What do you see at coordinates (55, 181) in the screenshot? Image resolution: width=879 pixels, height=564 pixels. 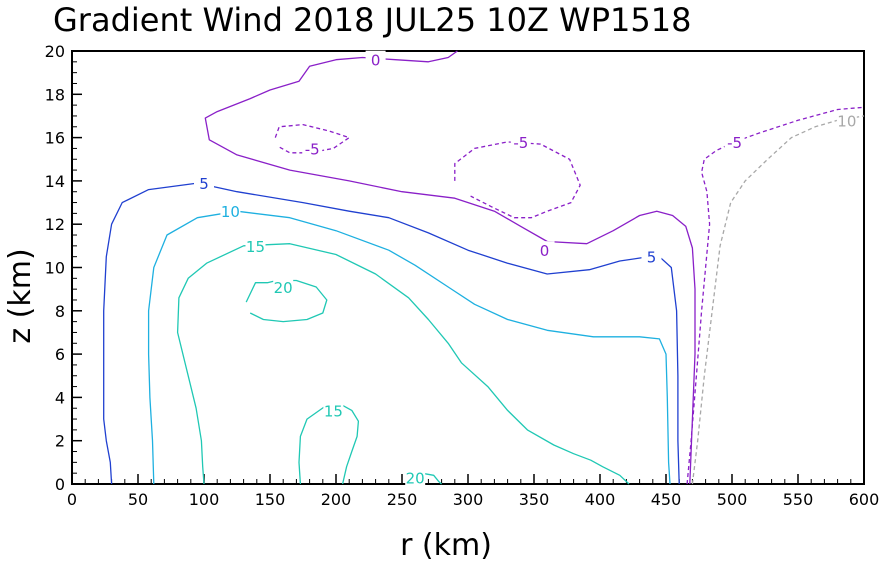 I see `y-tick-label: 14` at bounding box center [55, 181].